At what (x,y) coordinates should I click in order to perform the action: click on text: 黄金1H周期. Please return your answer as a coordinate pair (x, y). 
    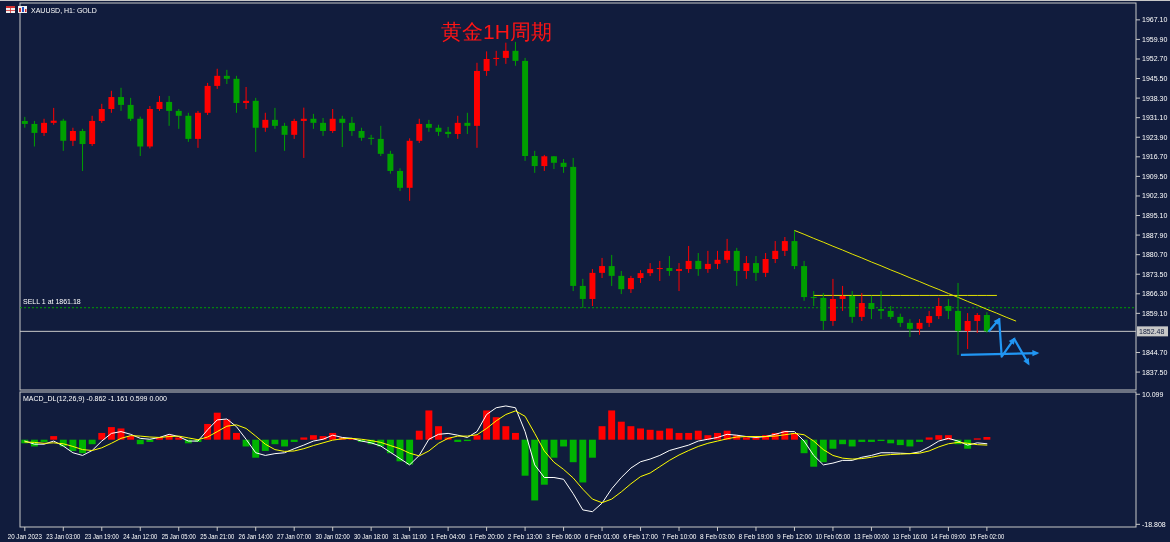
    Looking at the image, I should click on (496, 31).